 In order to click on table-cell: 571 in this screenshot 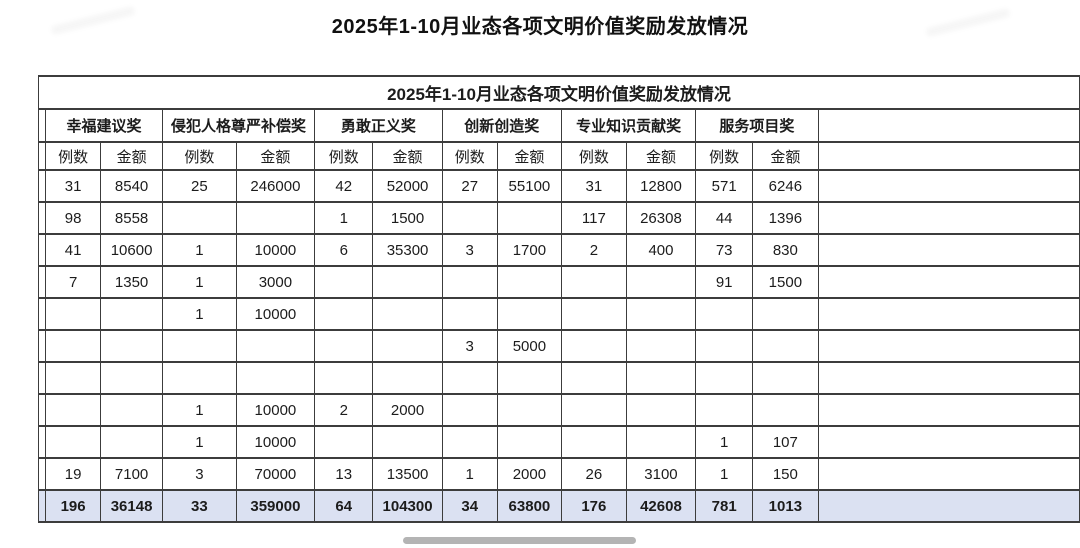, I will do `click(724, 186)`.